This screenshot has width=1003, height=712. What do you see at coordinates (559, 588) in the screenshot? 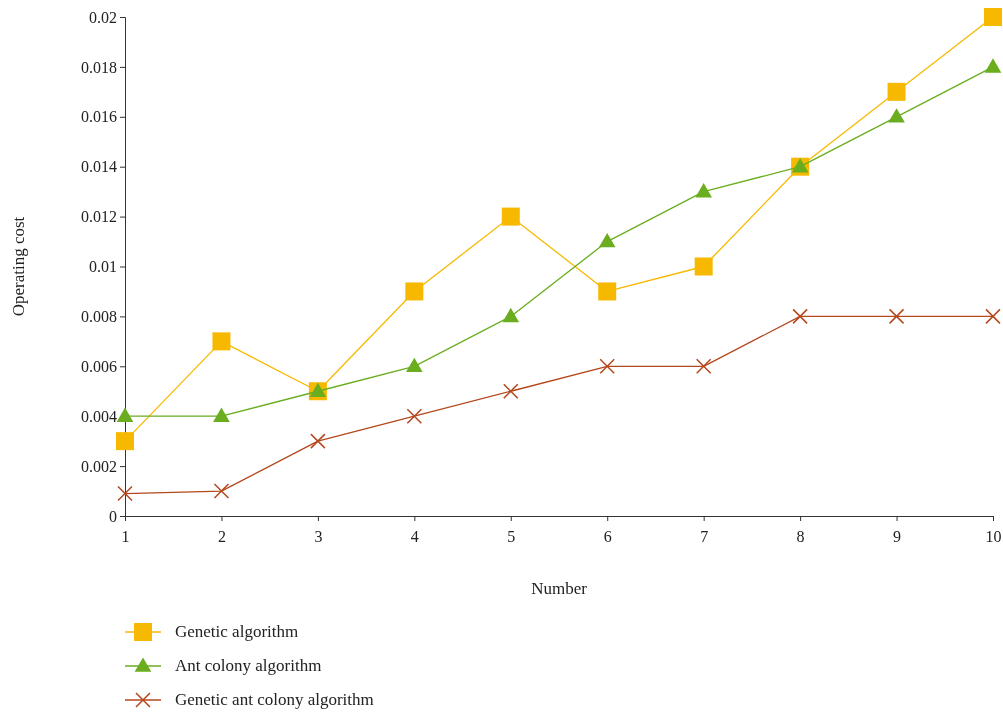
I see `x-axis-title: Number` at bounding box center [559, 588].